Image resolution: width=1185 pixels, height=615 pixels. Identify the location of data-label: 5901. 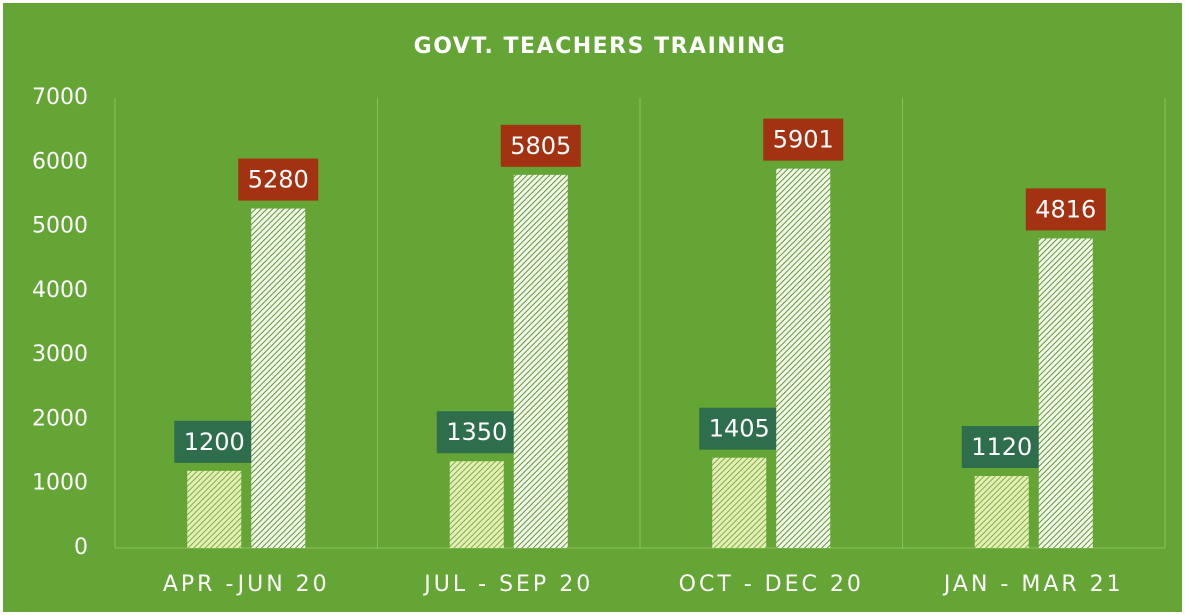
(803, 140).